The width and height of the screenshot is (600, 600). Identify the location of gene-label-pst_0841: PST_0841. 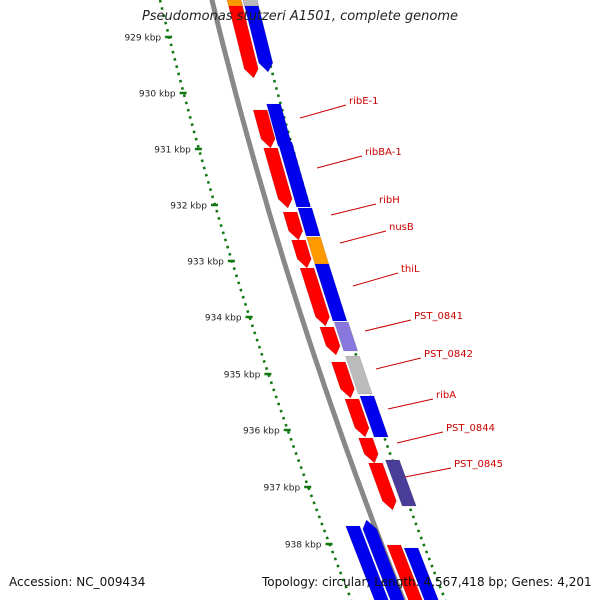
(438, 316).